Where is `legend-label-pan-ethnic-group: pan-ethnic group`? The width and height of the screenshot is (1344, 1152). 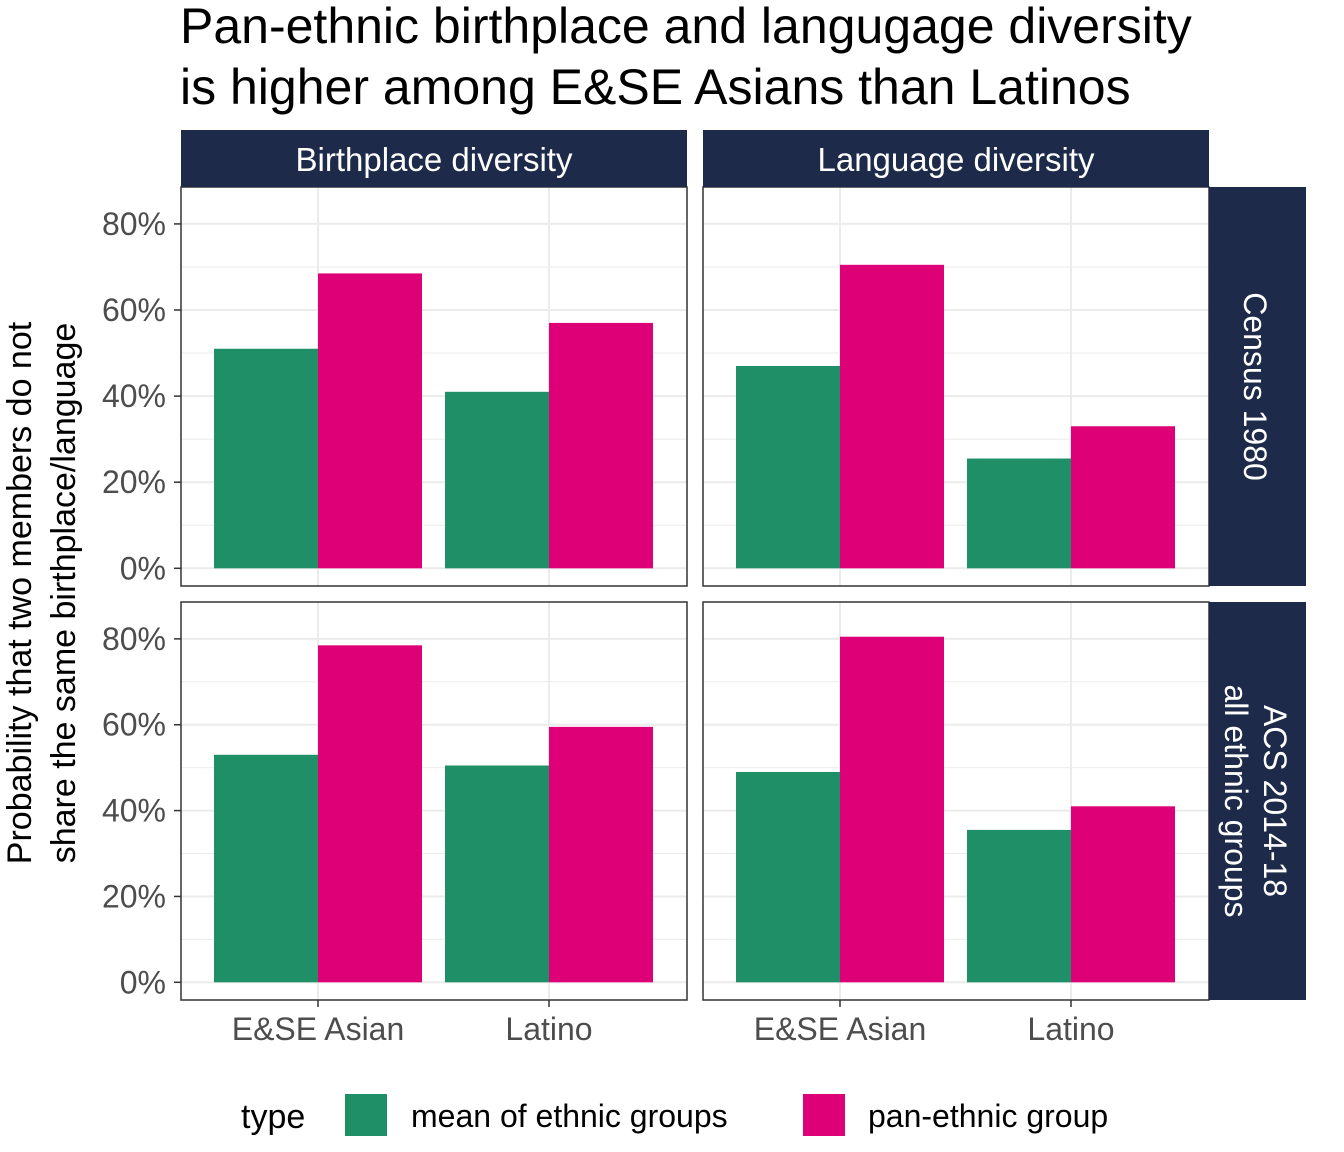 legend-label-pan-ethnic-group: pan-ethnic group is located at coordinates (988, 1116).